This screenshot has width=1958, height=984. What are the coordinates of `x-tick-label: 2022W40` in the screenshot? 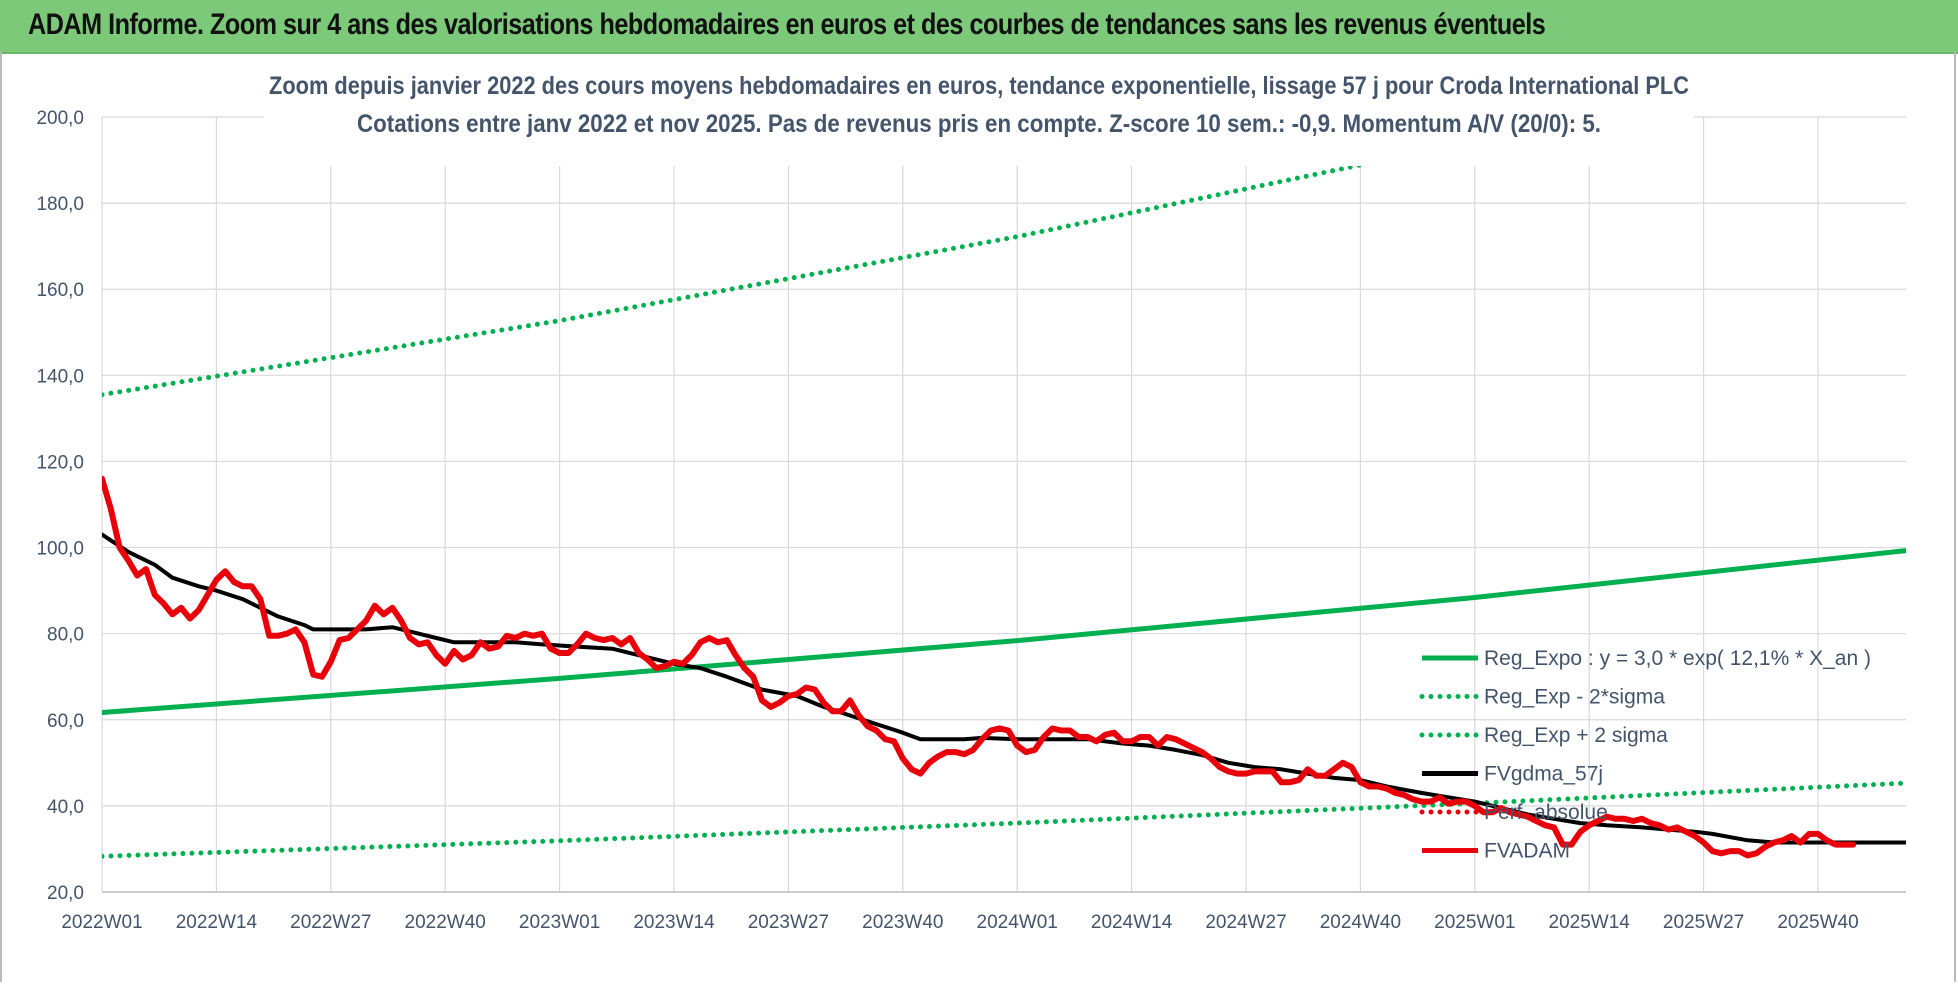 It's located at (445, 922).